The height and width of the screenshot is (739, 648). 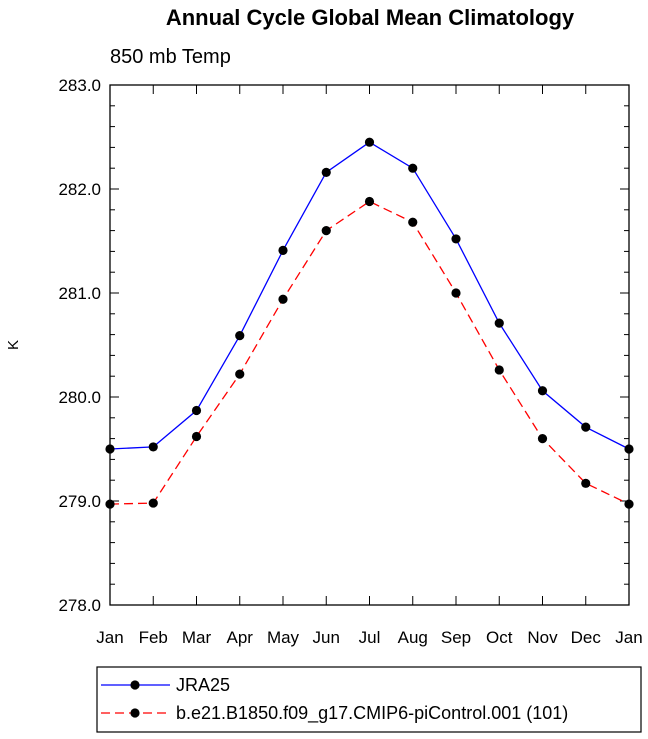 I want to click on x-tick-label: Dec, so click(x=586, y=637).